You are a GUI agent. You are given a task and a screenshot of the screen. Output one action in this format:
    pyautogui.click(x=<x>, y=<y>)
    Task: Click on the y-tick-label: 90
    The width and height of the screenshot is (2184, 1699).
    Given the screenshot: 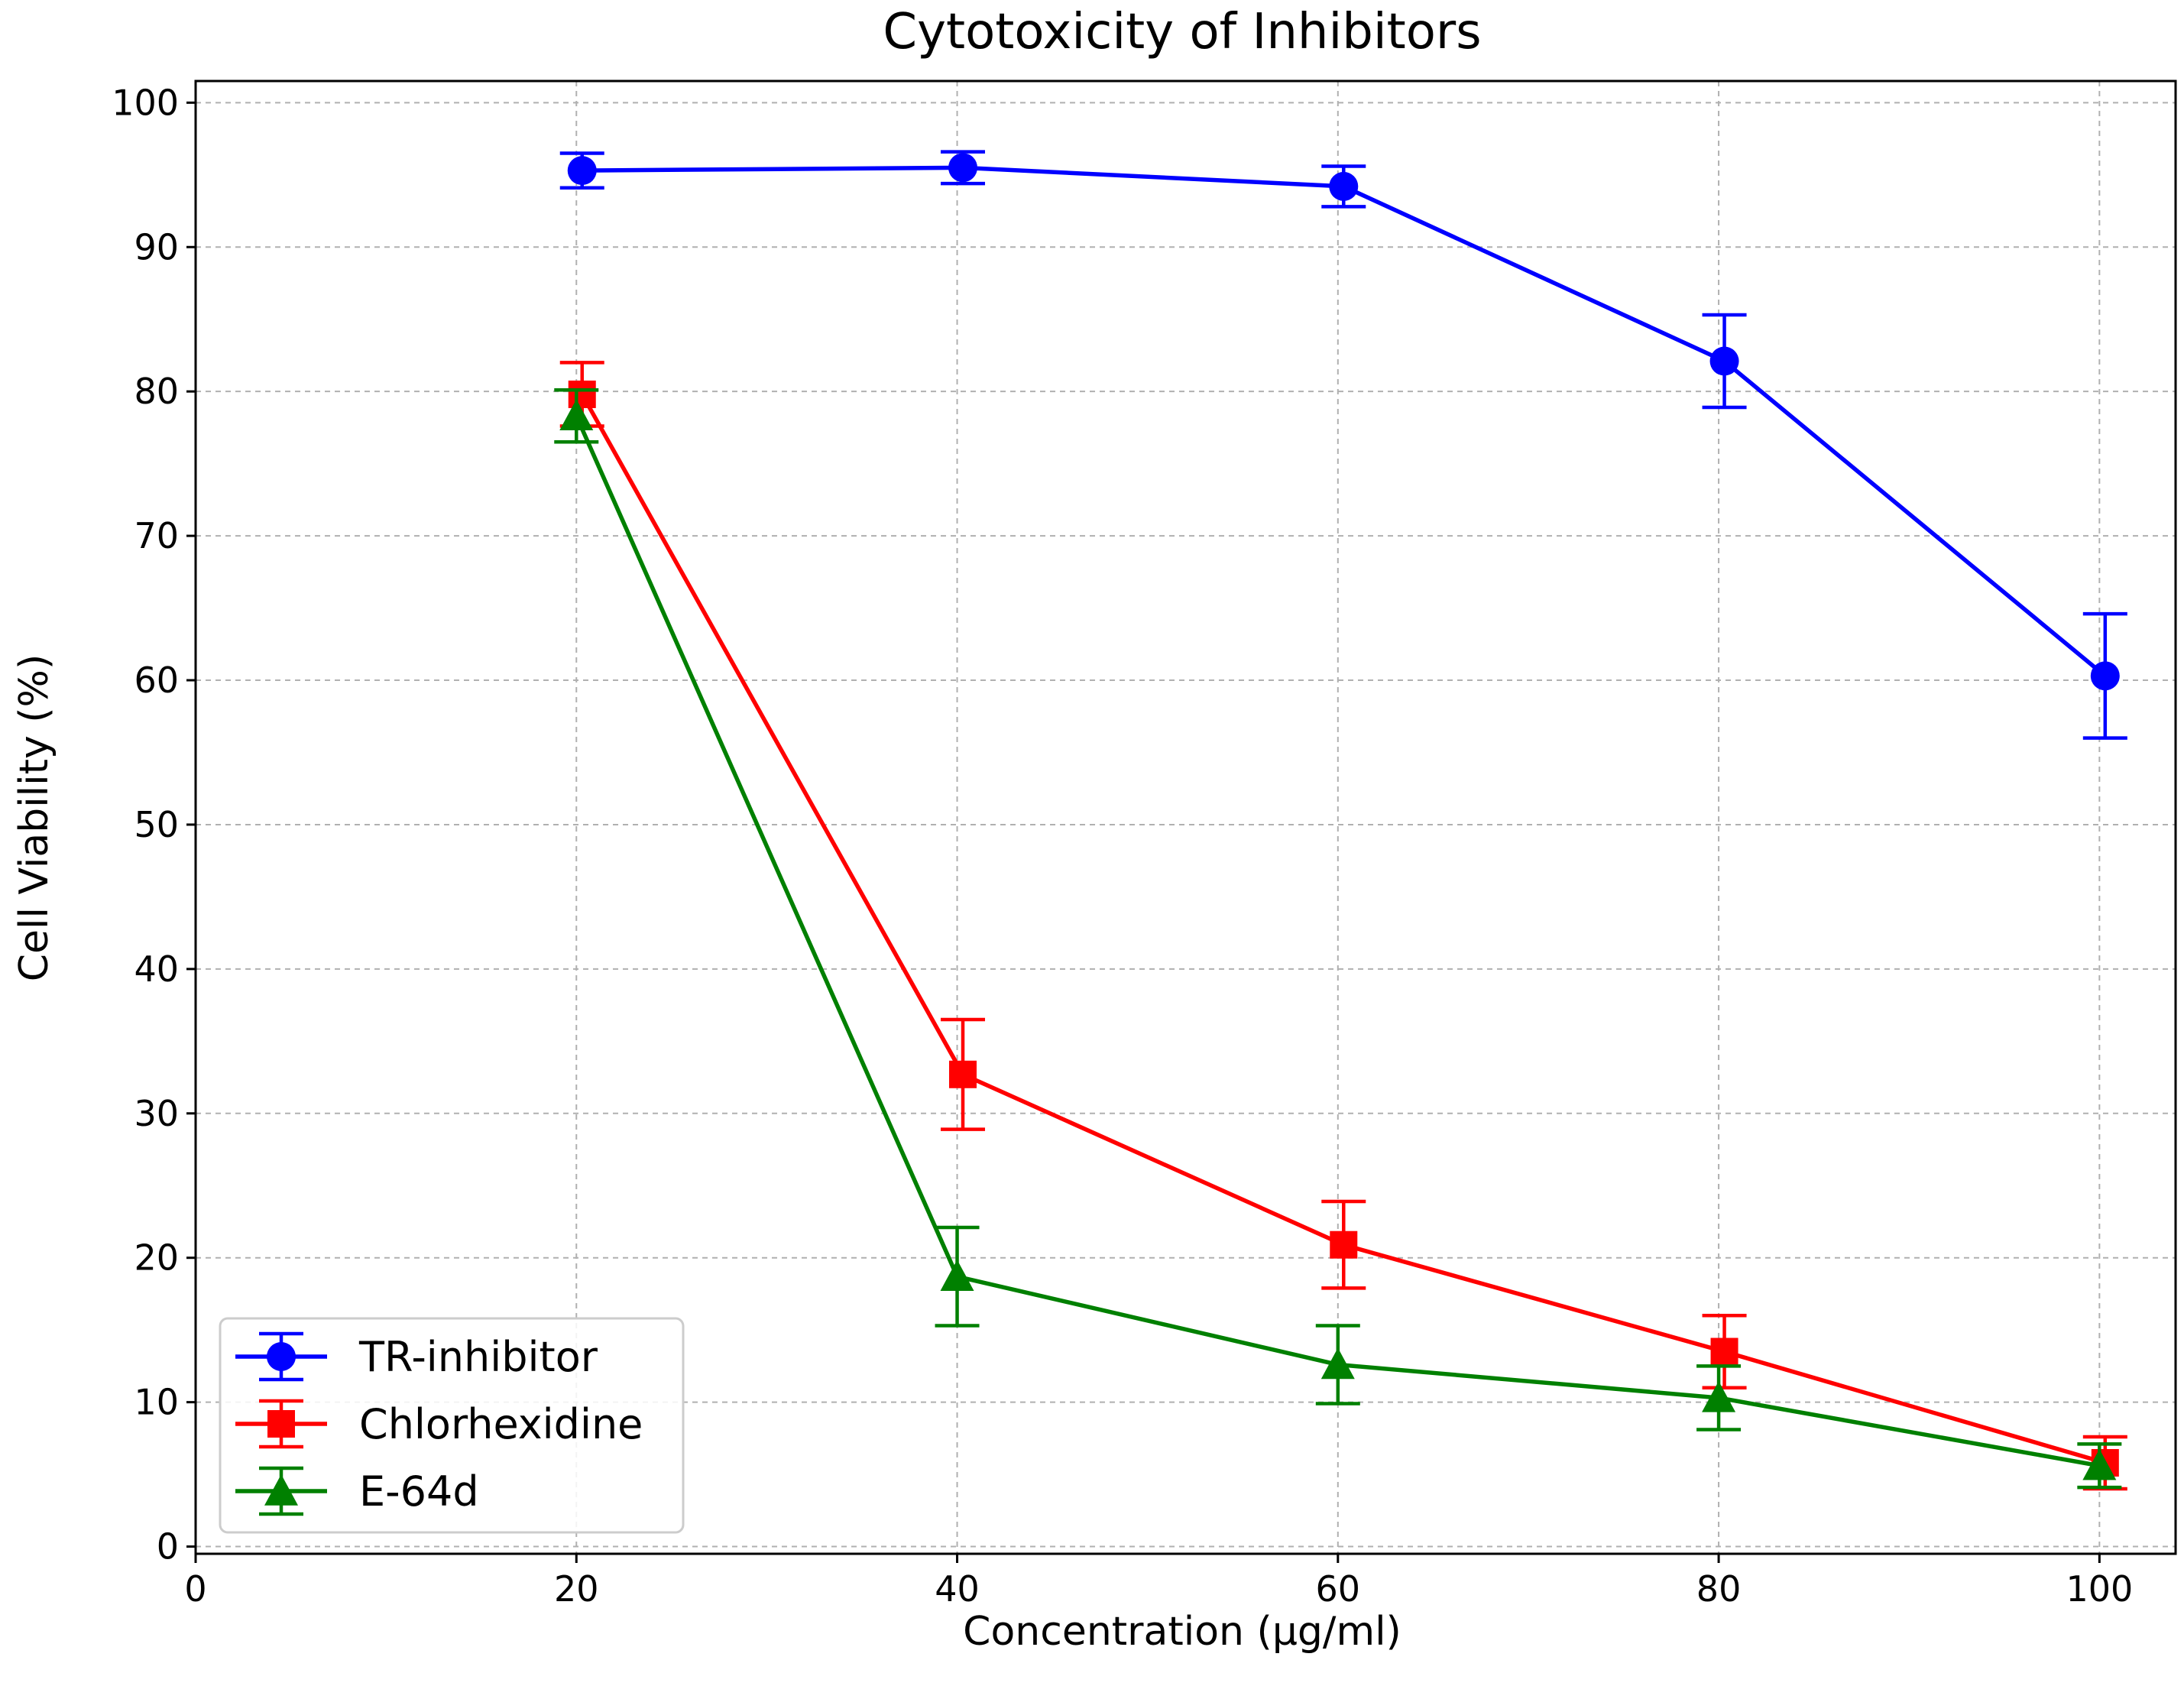 What is the action you would take?
    pyautogui.click(x=156, y=246)
    